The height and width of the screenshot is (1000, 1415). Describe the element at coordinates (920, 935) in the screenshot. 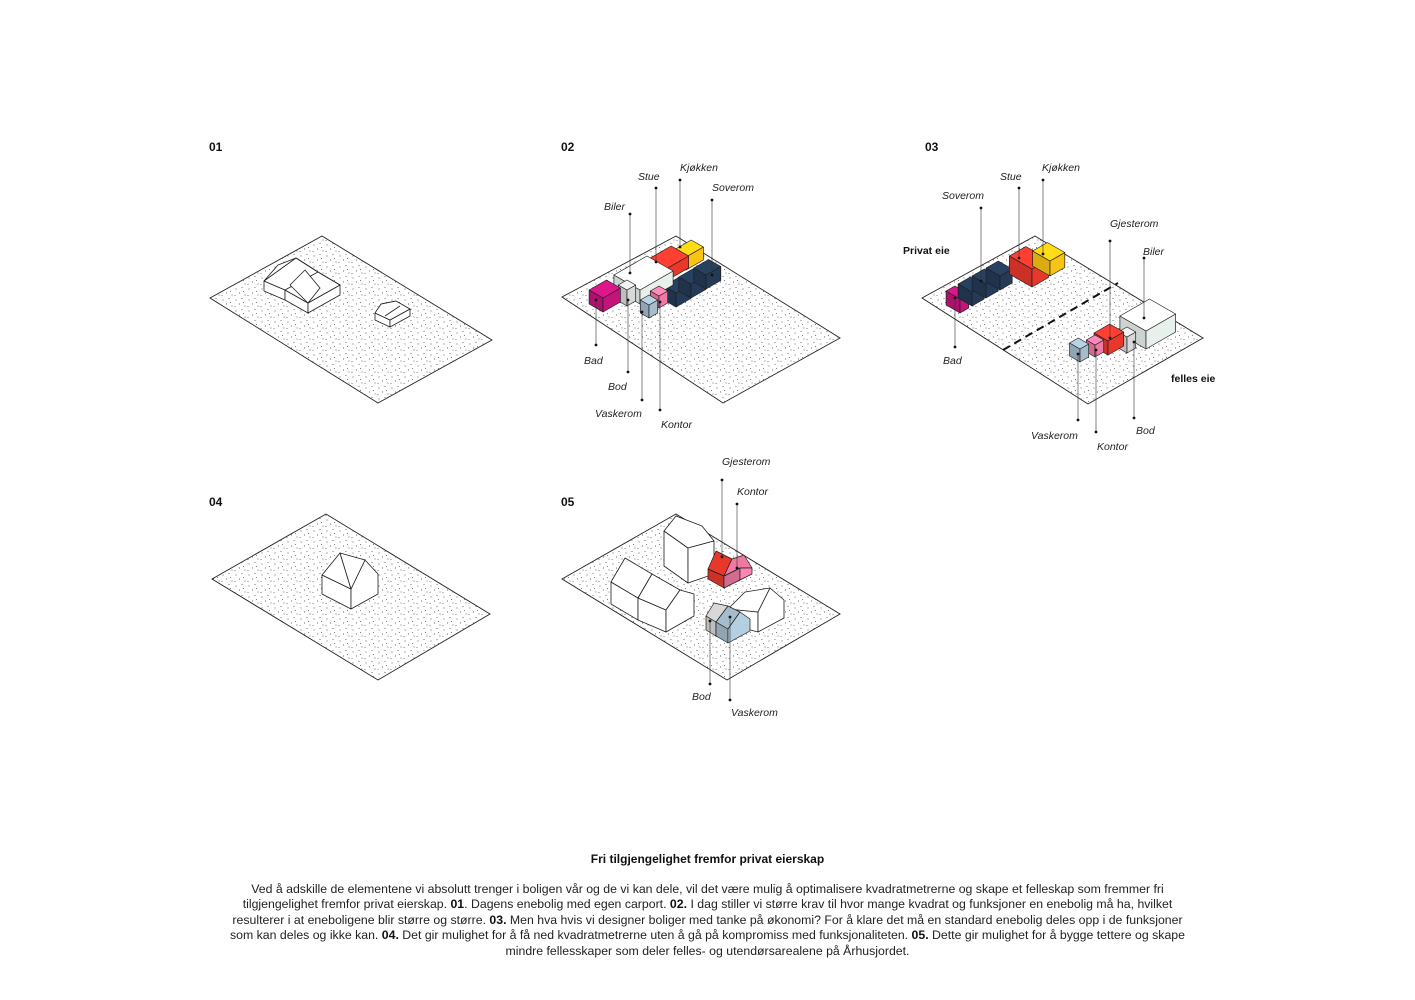

I see `caption-step-05: 05.` at that location.